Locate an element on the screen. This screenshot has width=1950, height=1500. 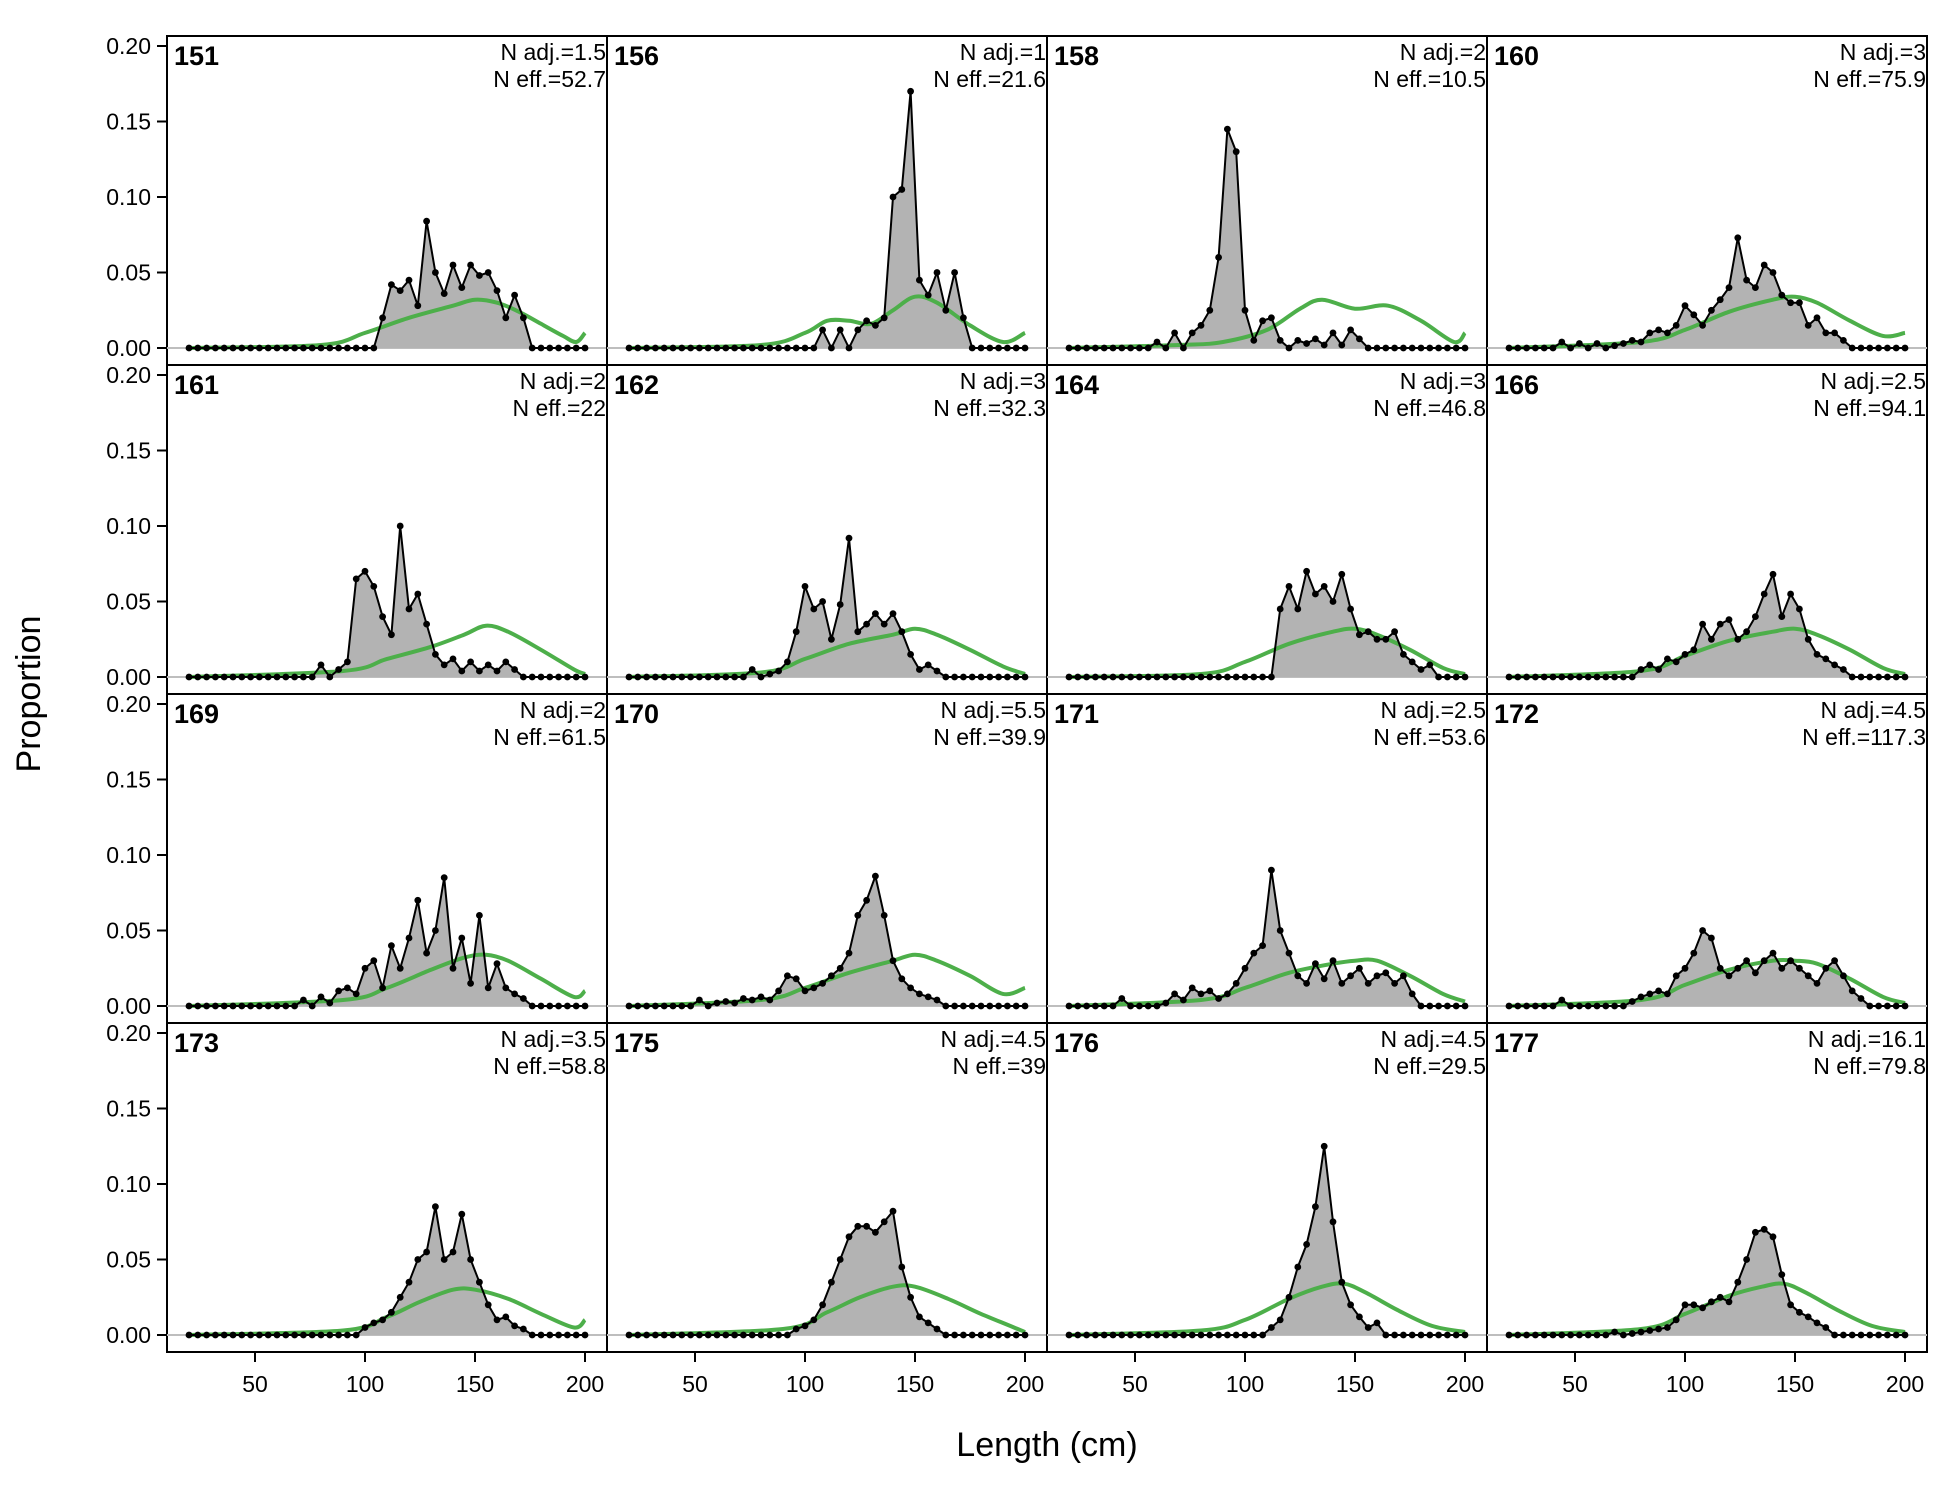
x-tick-label: 150 is located at coordinates (1355, 1384).